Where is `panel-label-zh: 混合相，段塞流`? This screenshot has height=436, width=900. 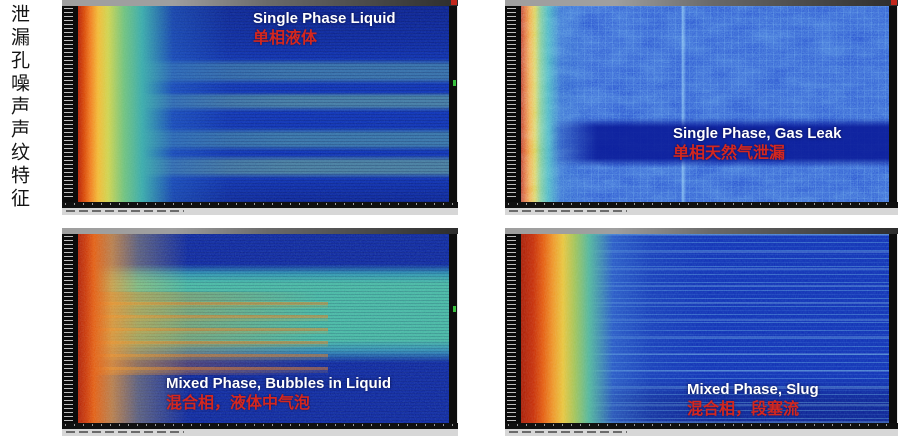 panel-label-zh: 混合相，段塞流 is located at coordinates (743, 409).